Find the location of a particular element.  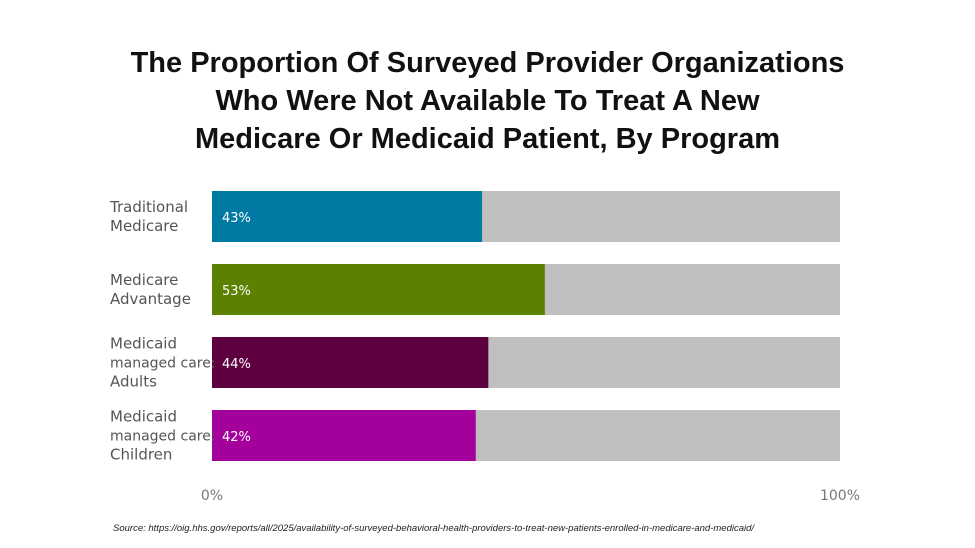

category-label-3: Medicaid managed care: Children is located at coordinates (163, 436).